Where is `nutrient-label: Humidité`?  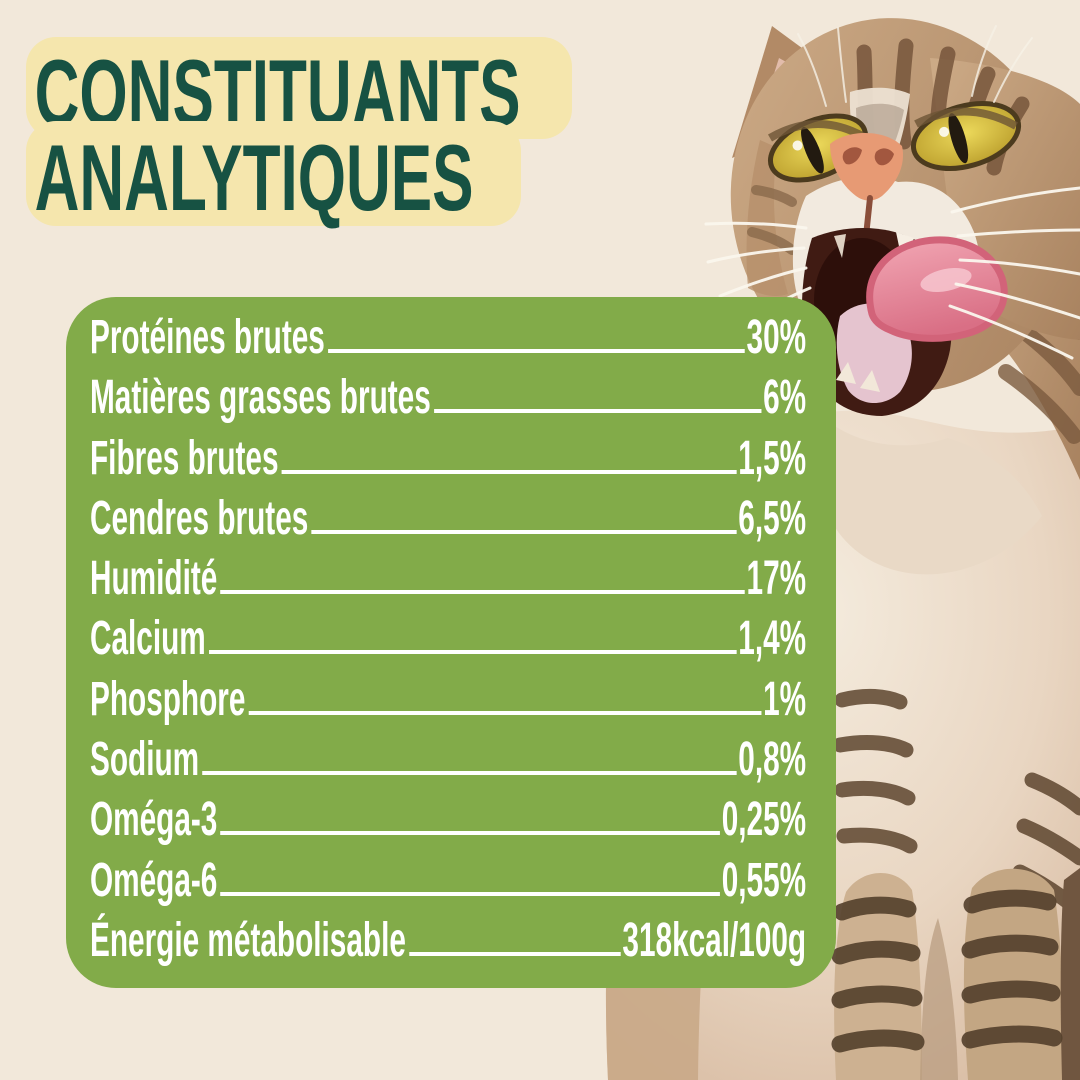
nutrient-label: Humidité is located at coordinates (154, 579).